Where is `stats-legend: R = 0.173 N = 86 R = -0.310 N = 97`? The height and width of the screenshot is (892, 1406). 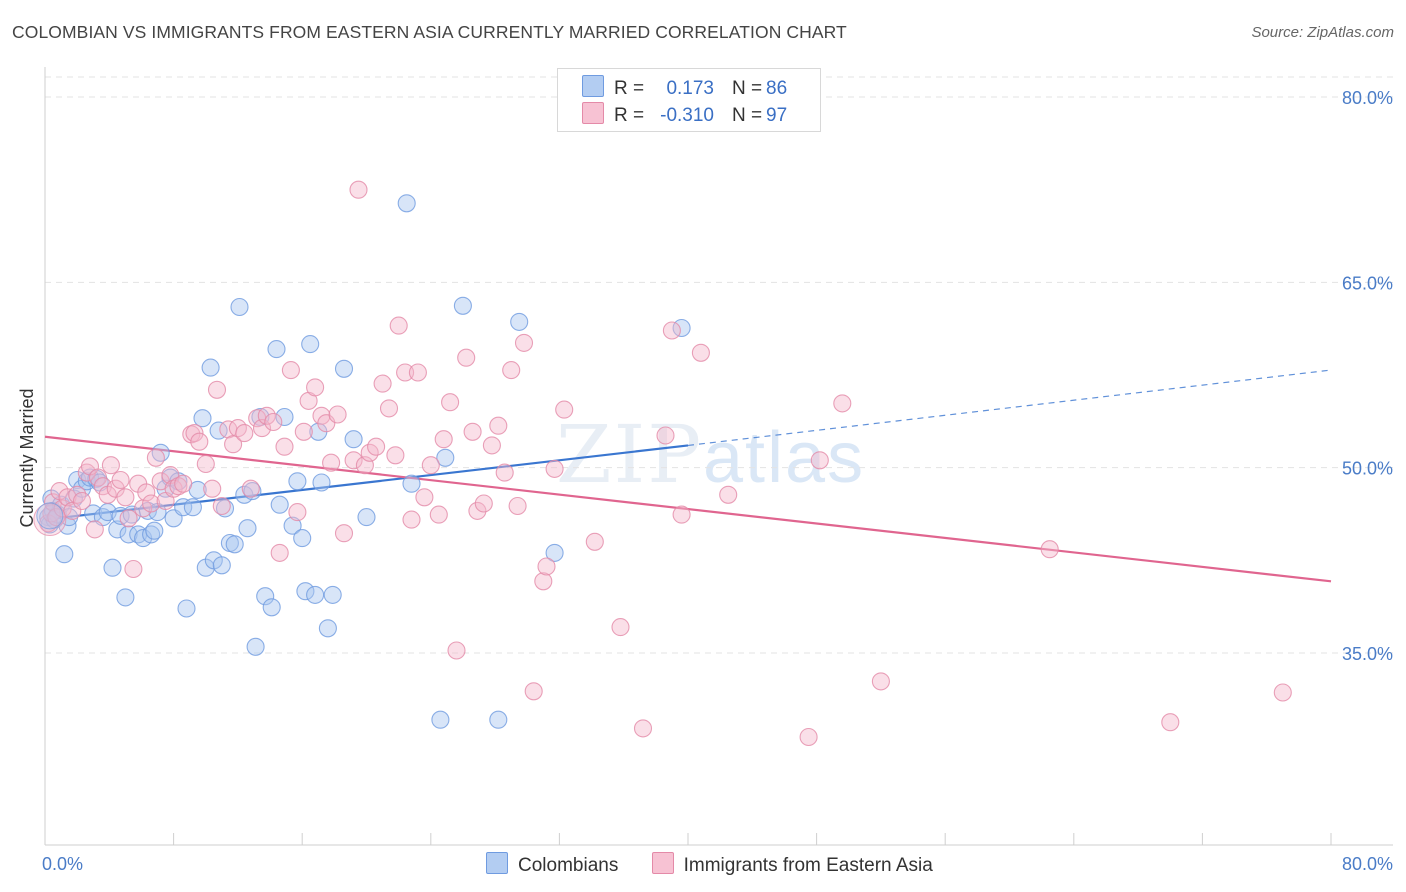 stats-legend: R = 0.173 N = 86 R = -0.310 N = 97 is located at coordinates (689, 100).